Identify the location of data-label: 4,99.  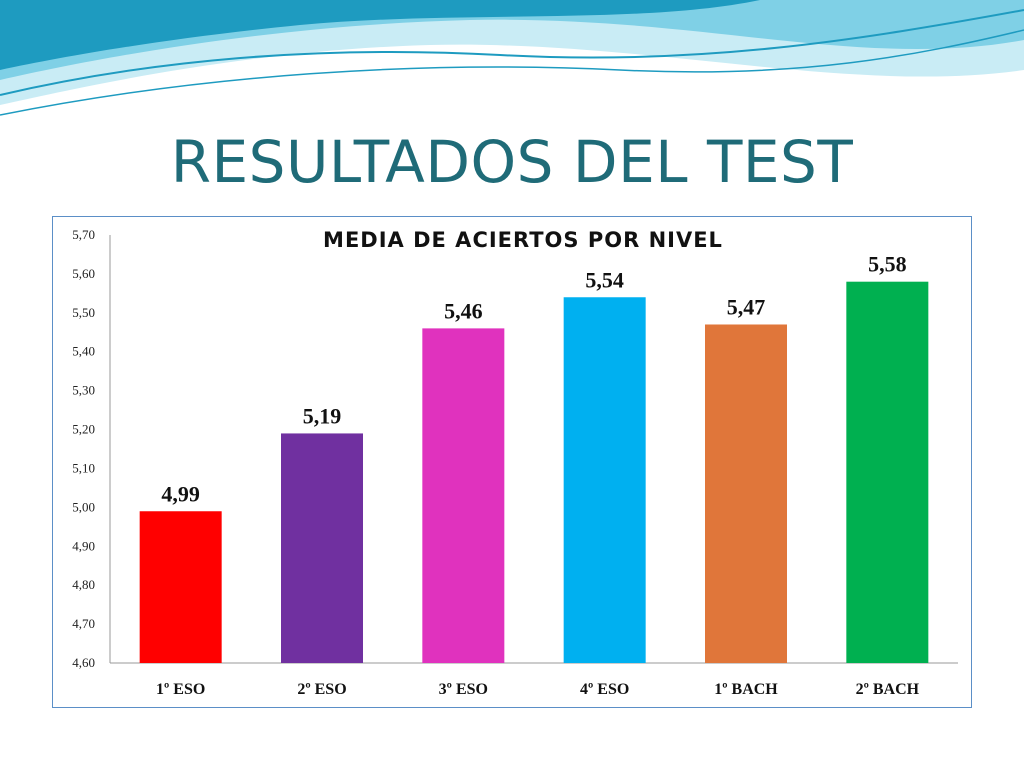
(180, 493).